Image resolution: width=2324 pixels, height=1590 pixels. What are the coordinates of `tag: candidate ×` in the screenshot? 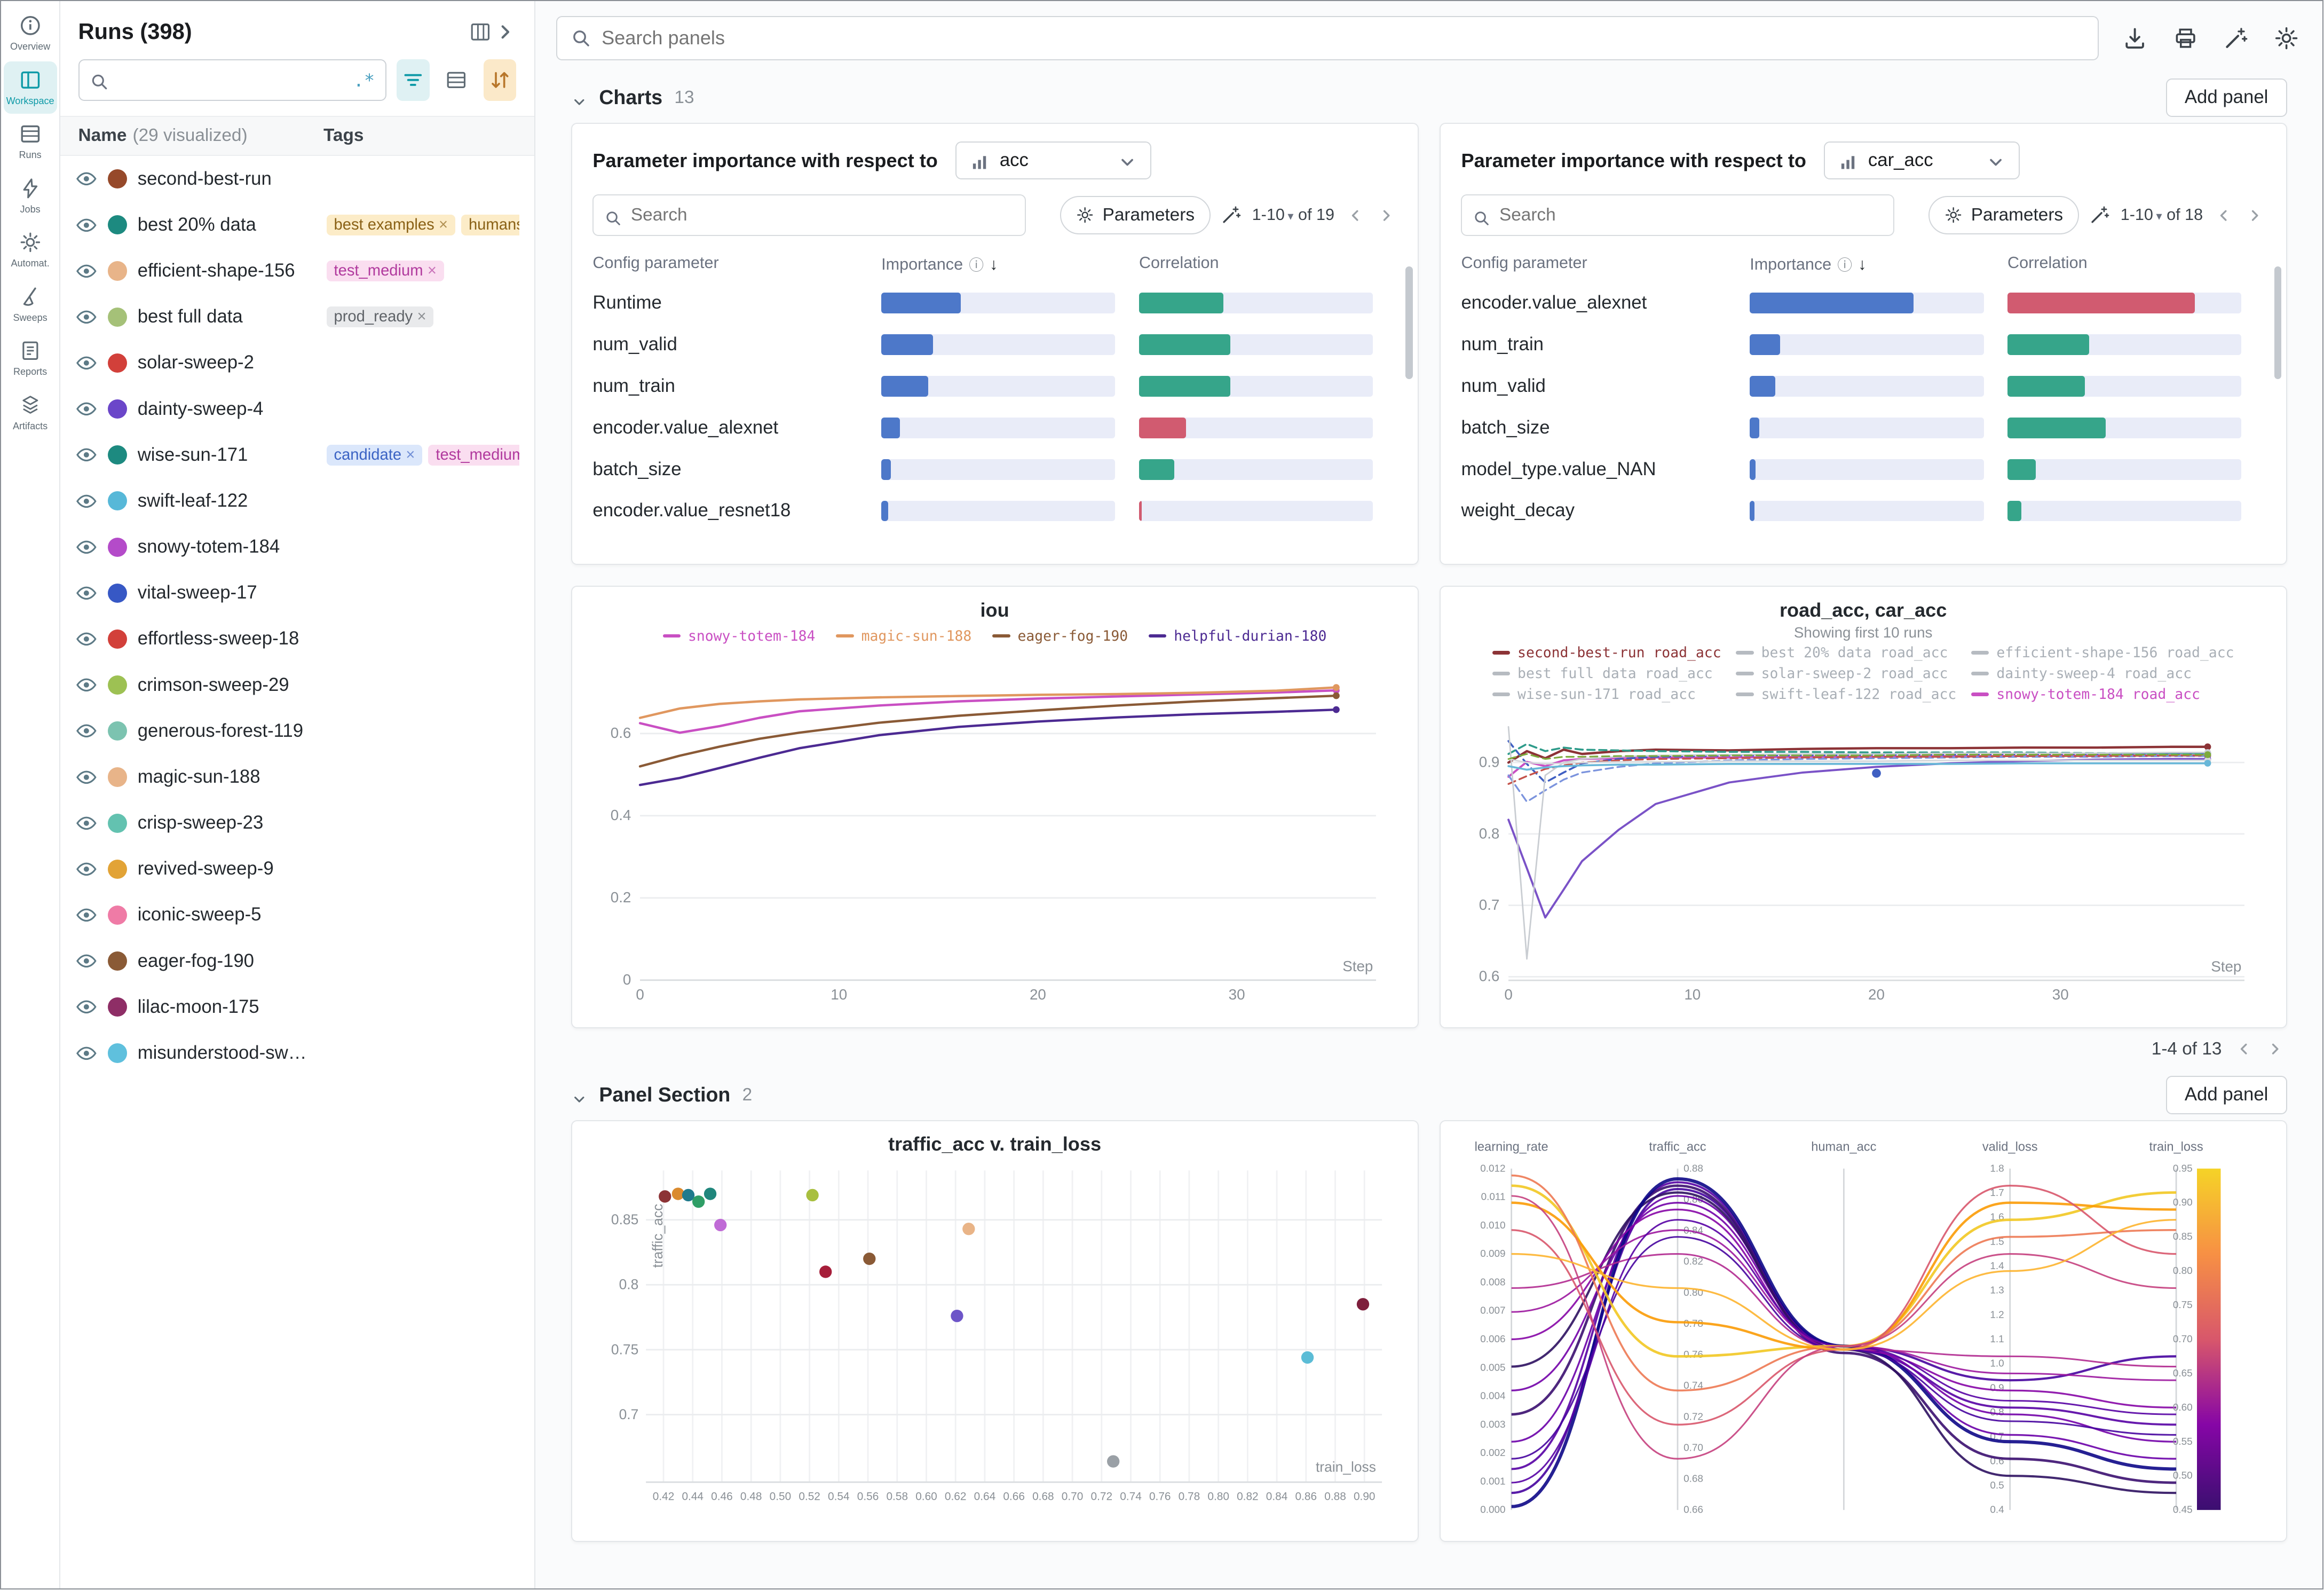 It's located at (374, 455).